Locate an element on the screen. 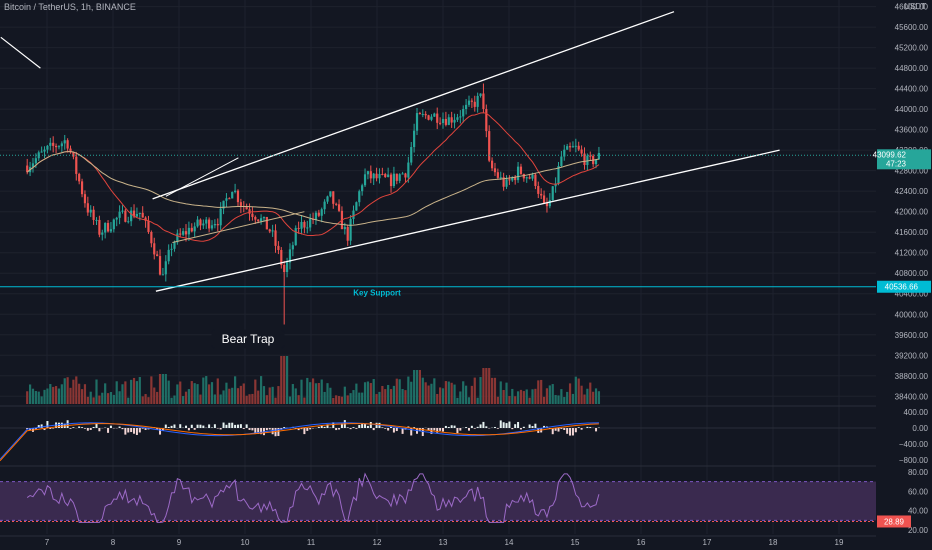  symbol-title: Bitcoin / TetherUS, 1h, BINANCE is located at coordinates (70, 7).